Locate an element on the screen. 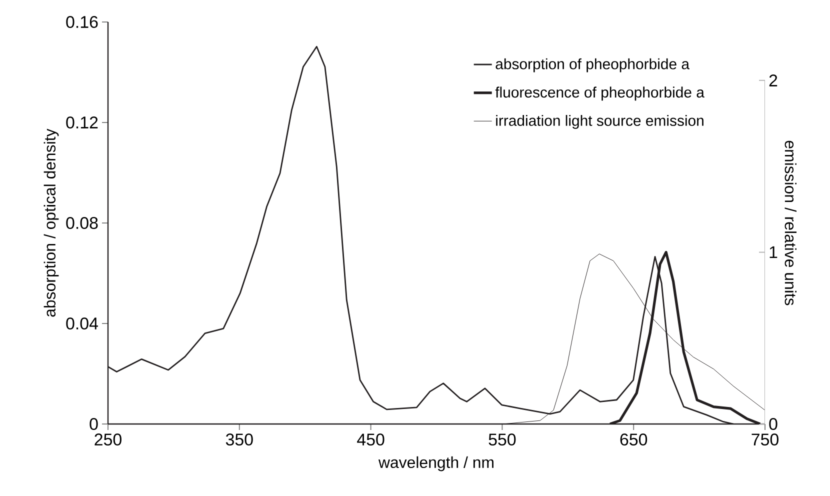  y-tick-label: 0.12 is located at coordinates (82, 122).